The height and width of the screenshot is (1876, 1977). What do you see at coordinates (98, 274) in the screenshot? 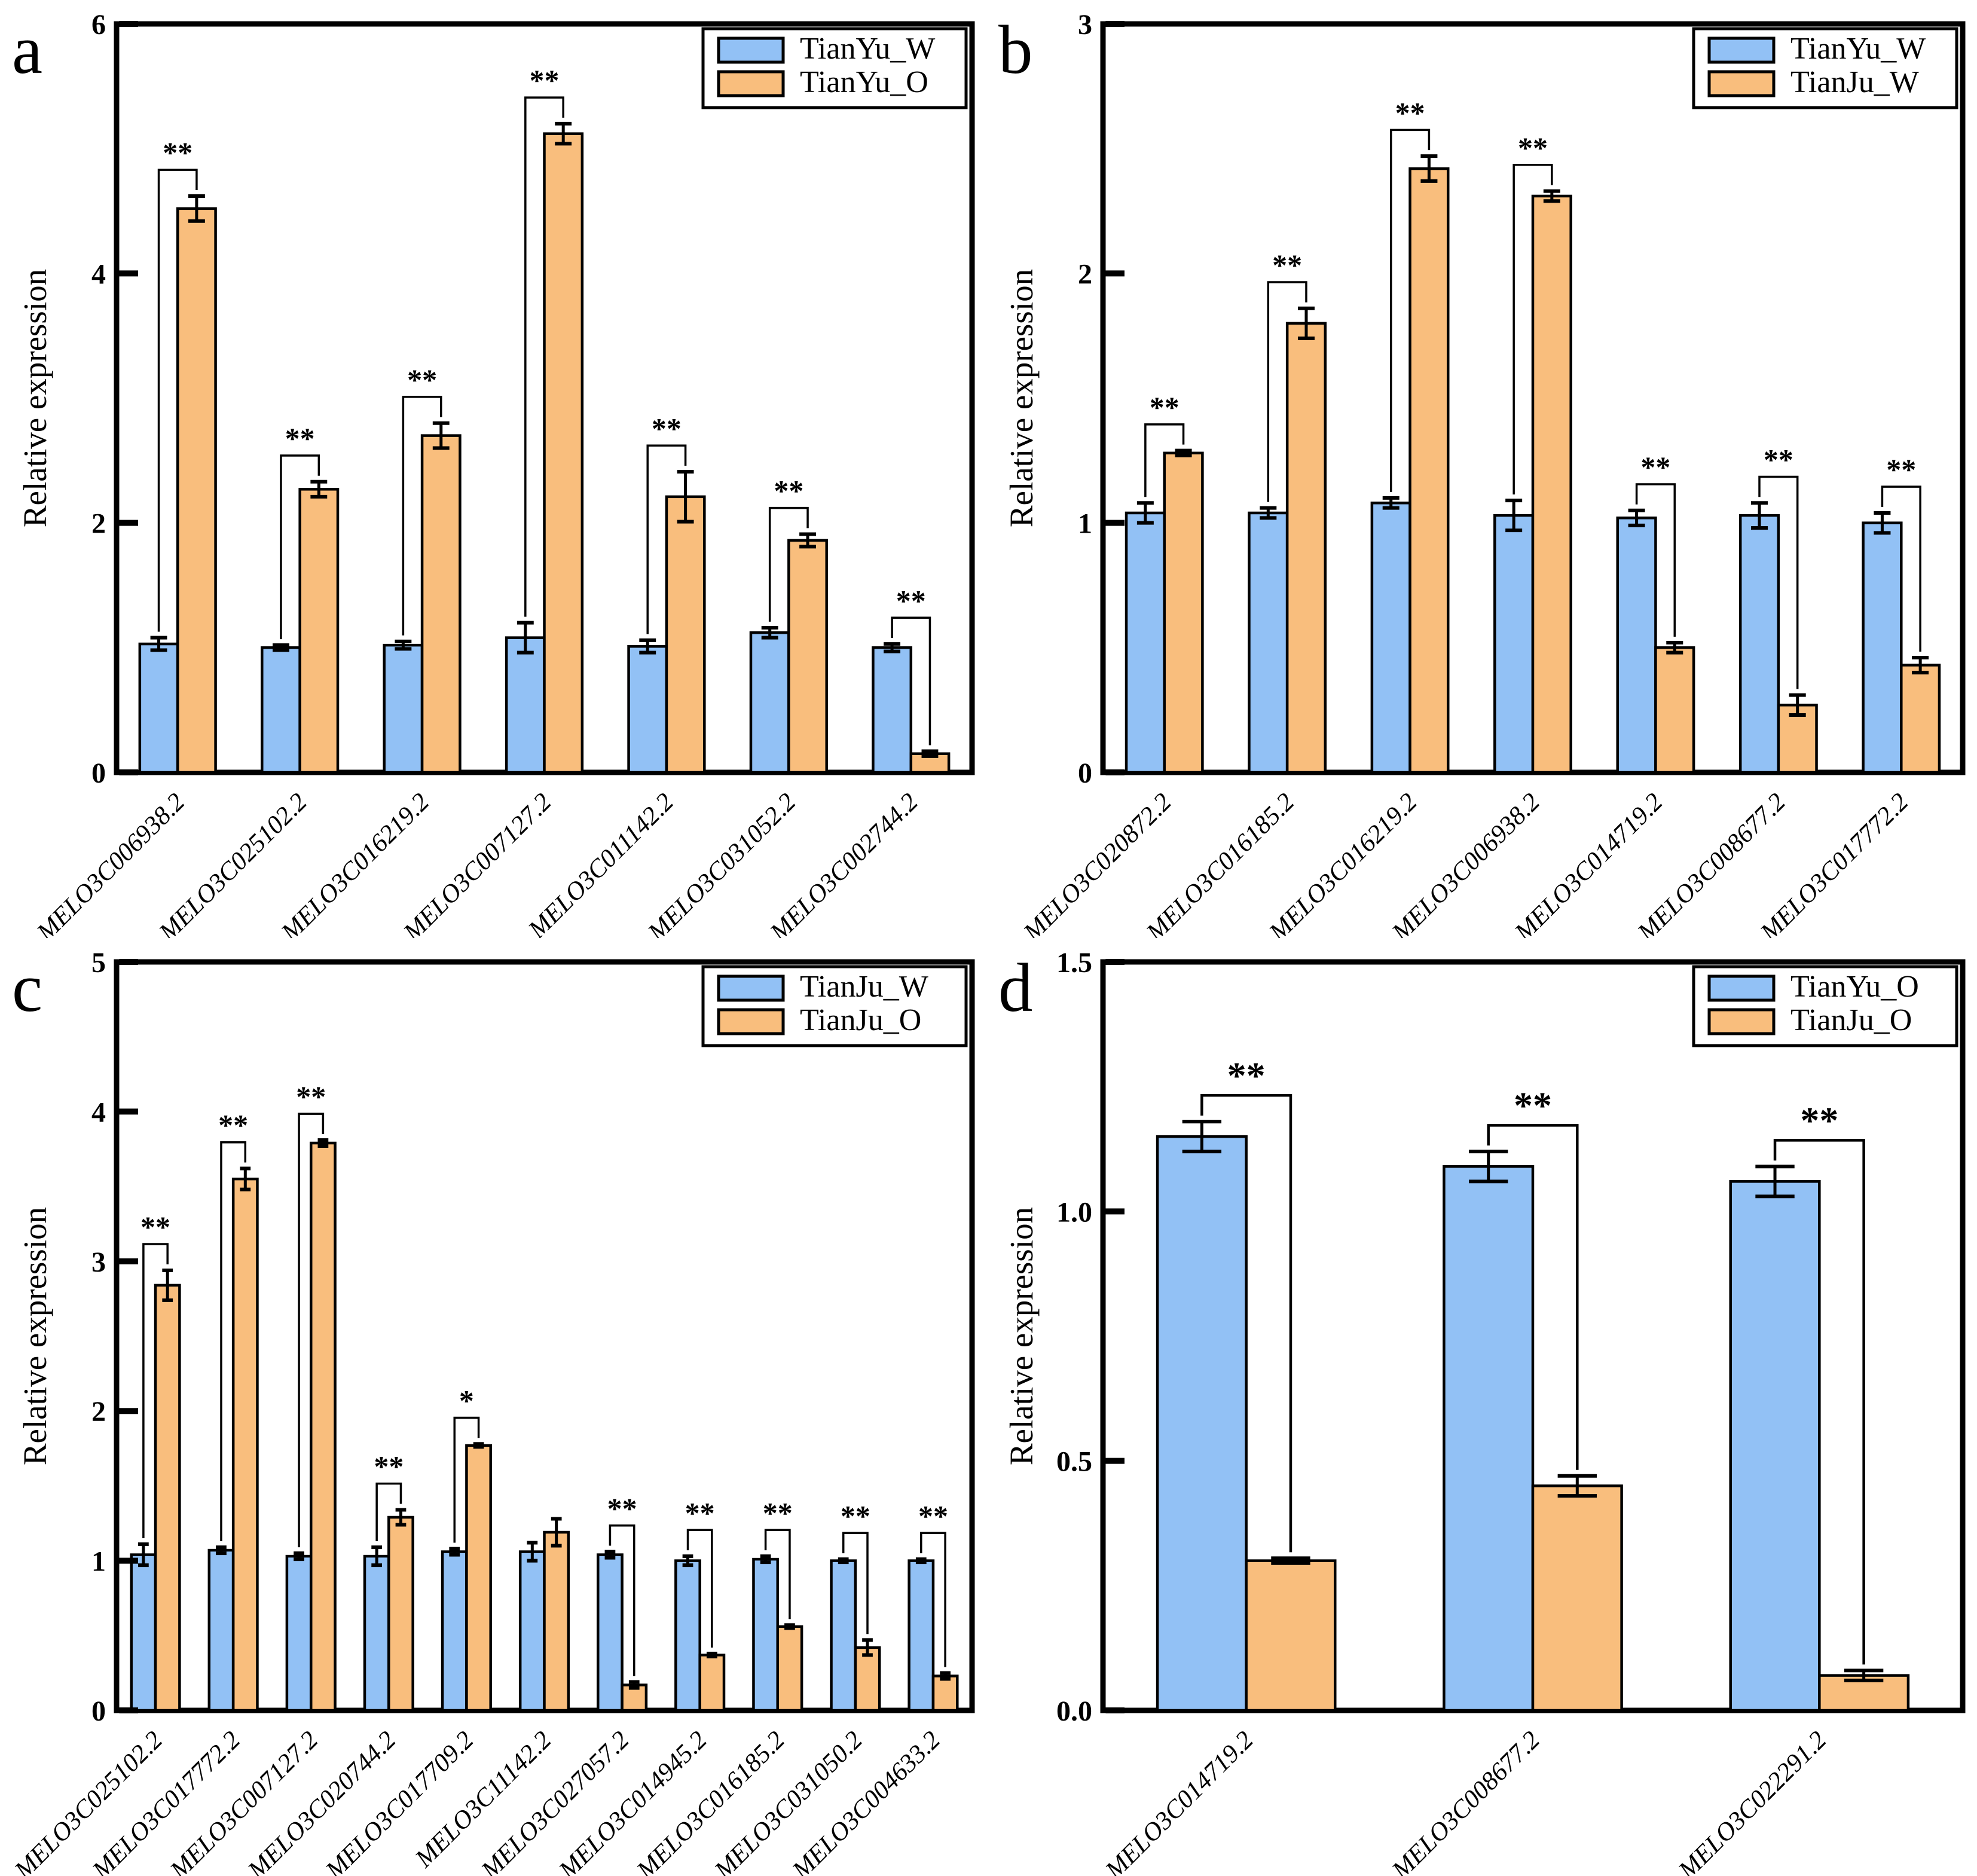
I see `y-tick-label: 4` at bounding box center [98, 274].